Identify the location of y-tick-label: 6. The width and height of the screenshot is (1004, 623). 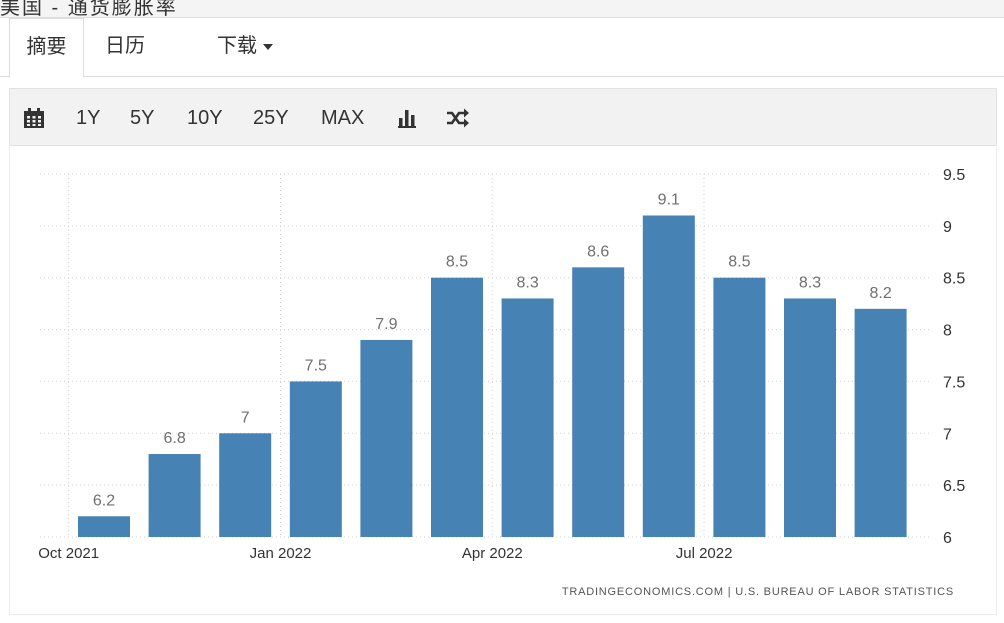
(947, 538).